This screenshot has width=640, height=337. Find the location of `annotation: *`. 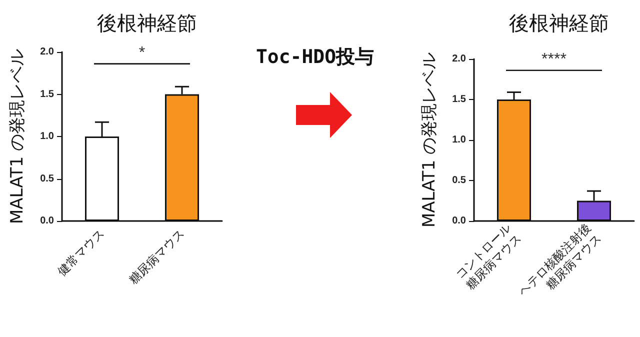

annotation: * is located at coordinates (142, 53).